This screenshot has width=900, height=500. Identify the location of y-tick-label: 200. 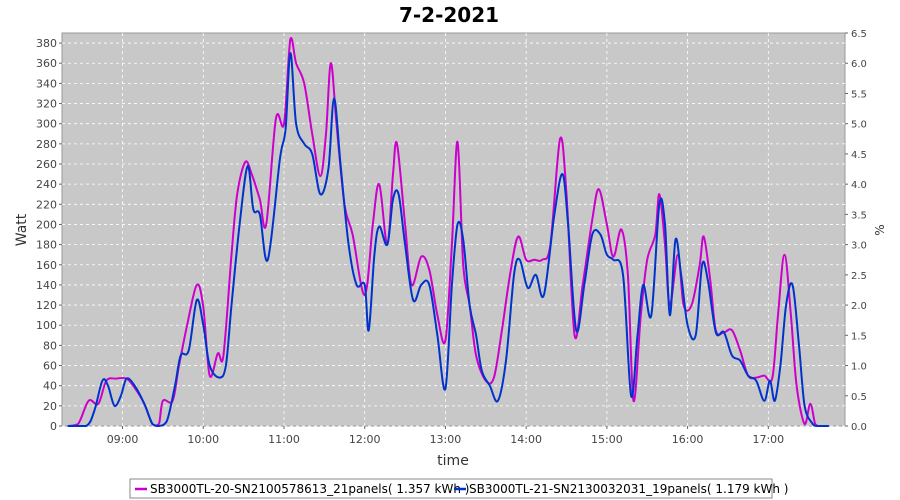
(46, 224).